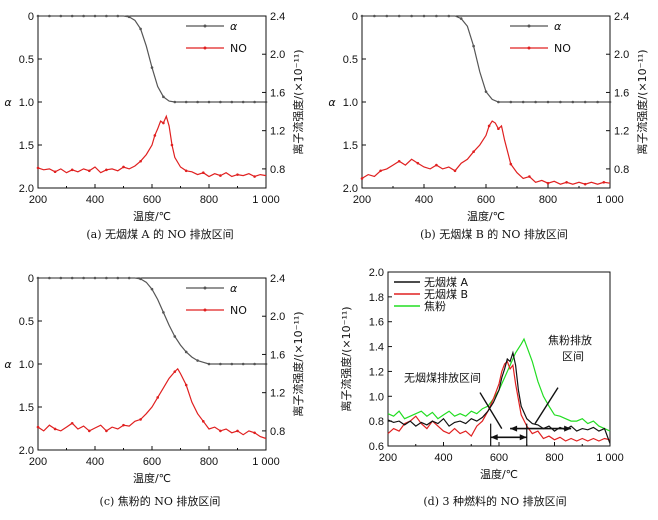 This screenshot has width=658, height=520. I want to click on panel-c-y-tick-label: 0, so click(31, 279).